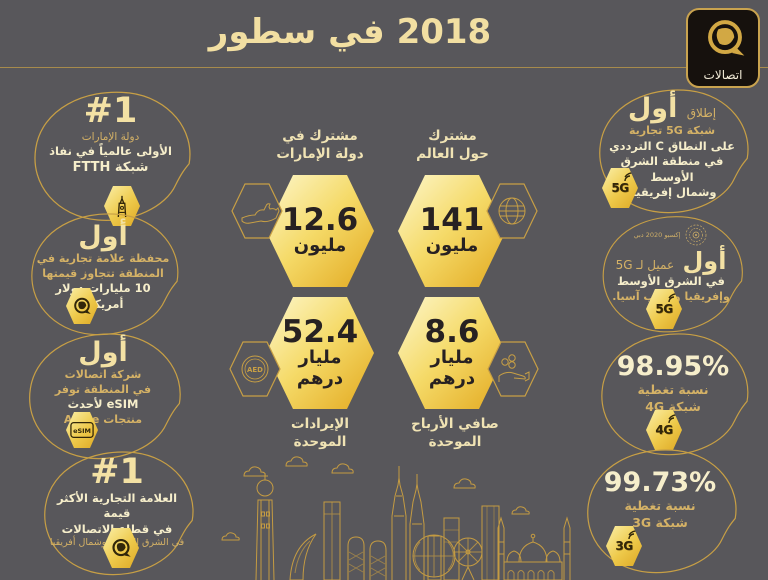  Describe the element at coordinates (455, 433) in the screenshot. I see `metric-label-net-profit: صافي الأرباح الموحدة` at that location.